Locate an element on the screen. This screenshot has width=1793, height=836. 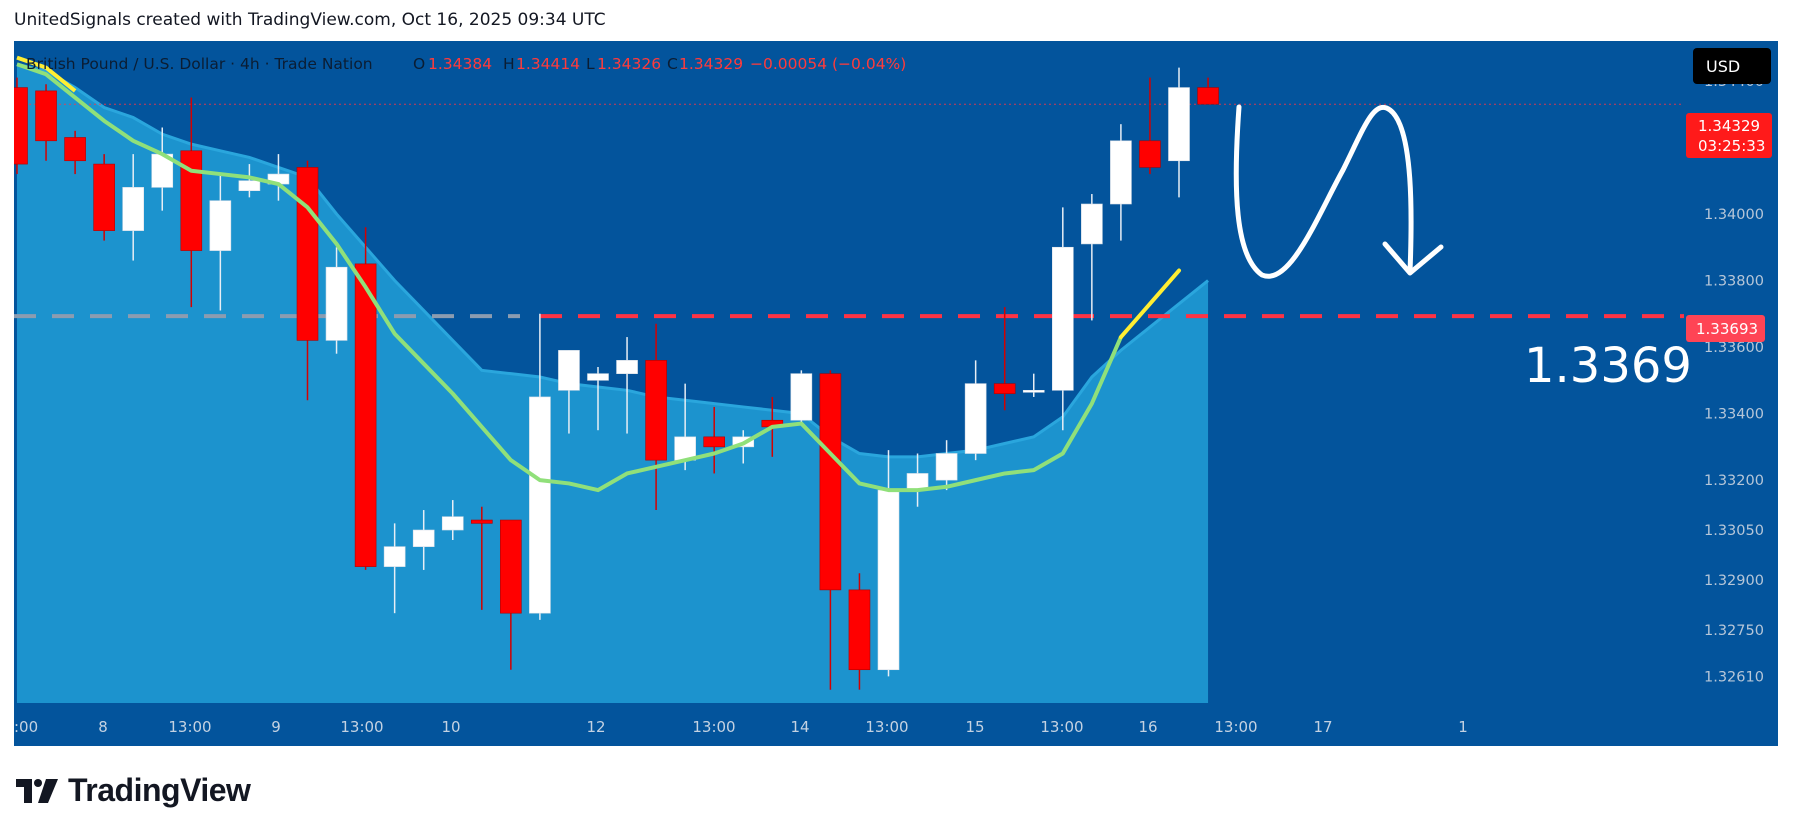
level-tag: 1.33693 is located at coordinates (1725, 328).